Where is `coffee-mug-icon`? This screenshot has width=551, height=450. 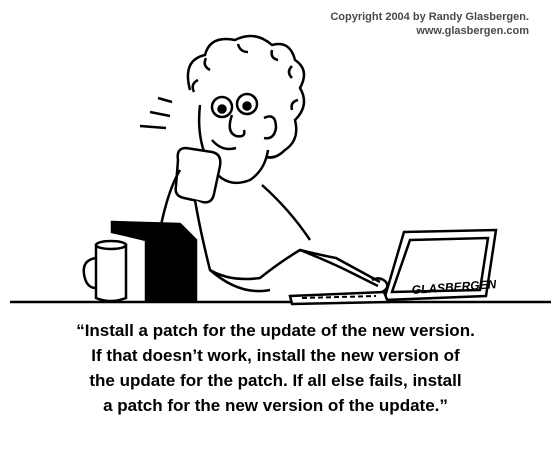 coffee-mug-icon is located at coordinates (105, 271).